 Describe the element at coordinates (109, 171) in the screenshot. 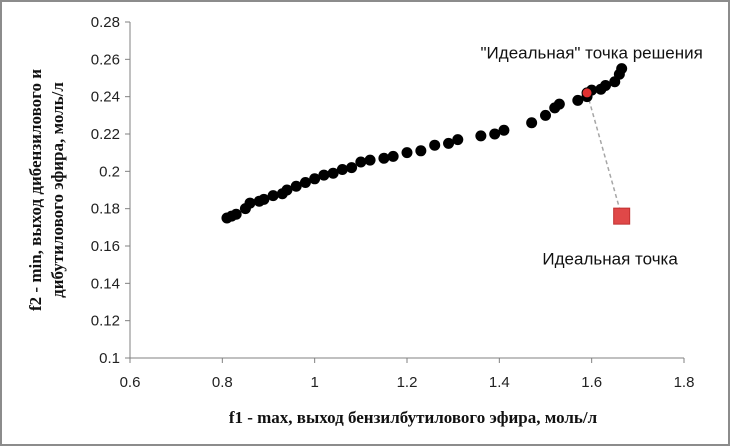

I see `y-tick-label: 0.2` at that location.